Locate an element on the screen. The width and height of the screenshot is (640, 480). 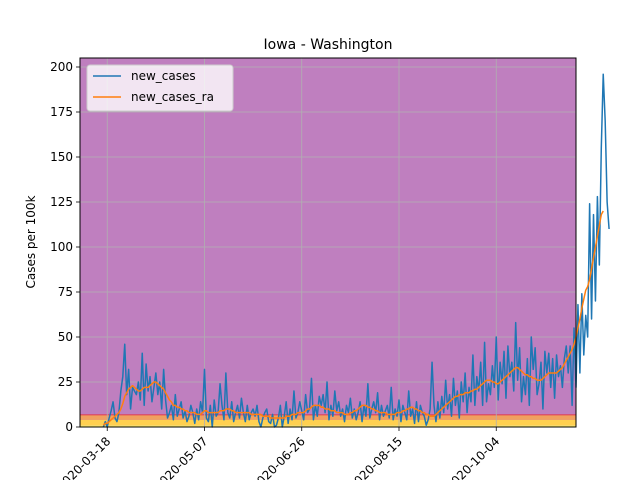
threshold-bands is located at coordinates (328, 420).